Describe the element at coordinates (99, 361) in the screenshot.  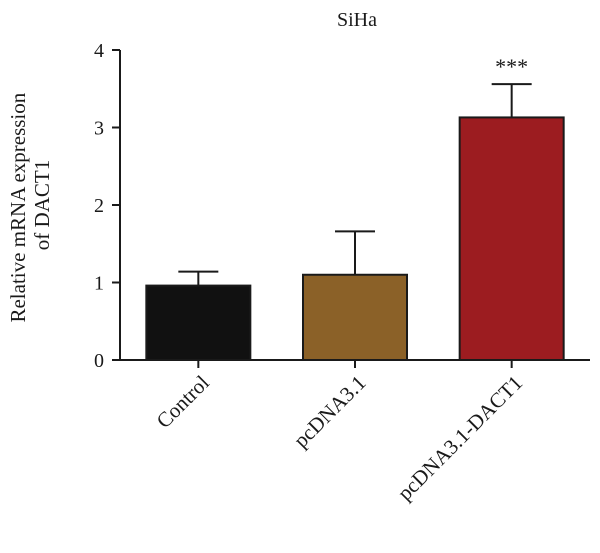
I see `y-tick-label: 0` at that location.